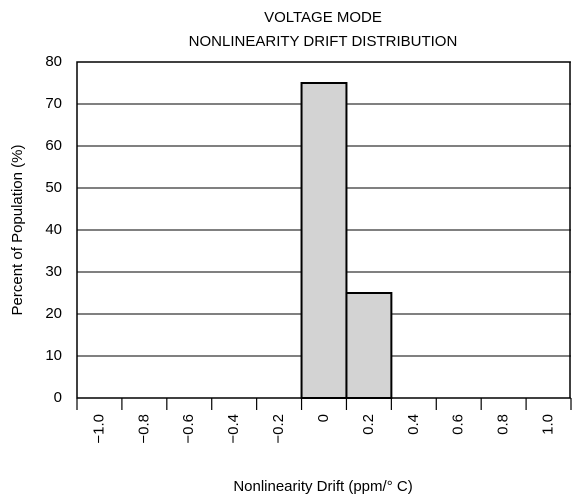 The image size is (572, 499). Describe the element at coordinates (53, 313) in the screenshot. I see `y-tick-label: 20` at that location.